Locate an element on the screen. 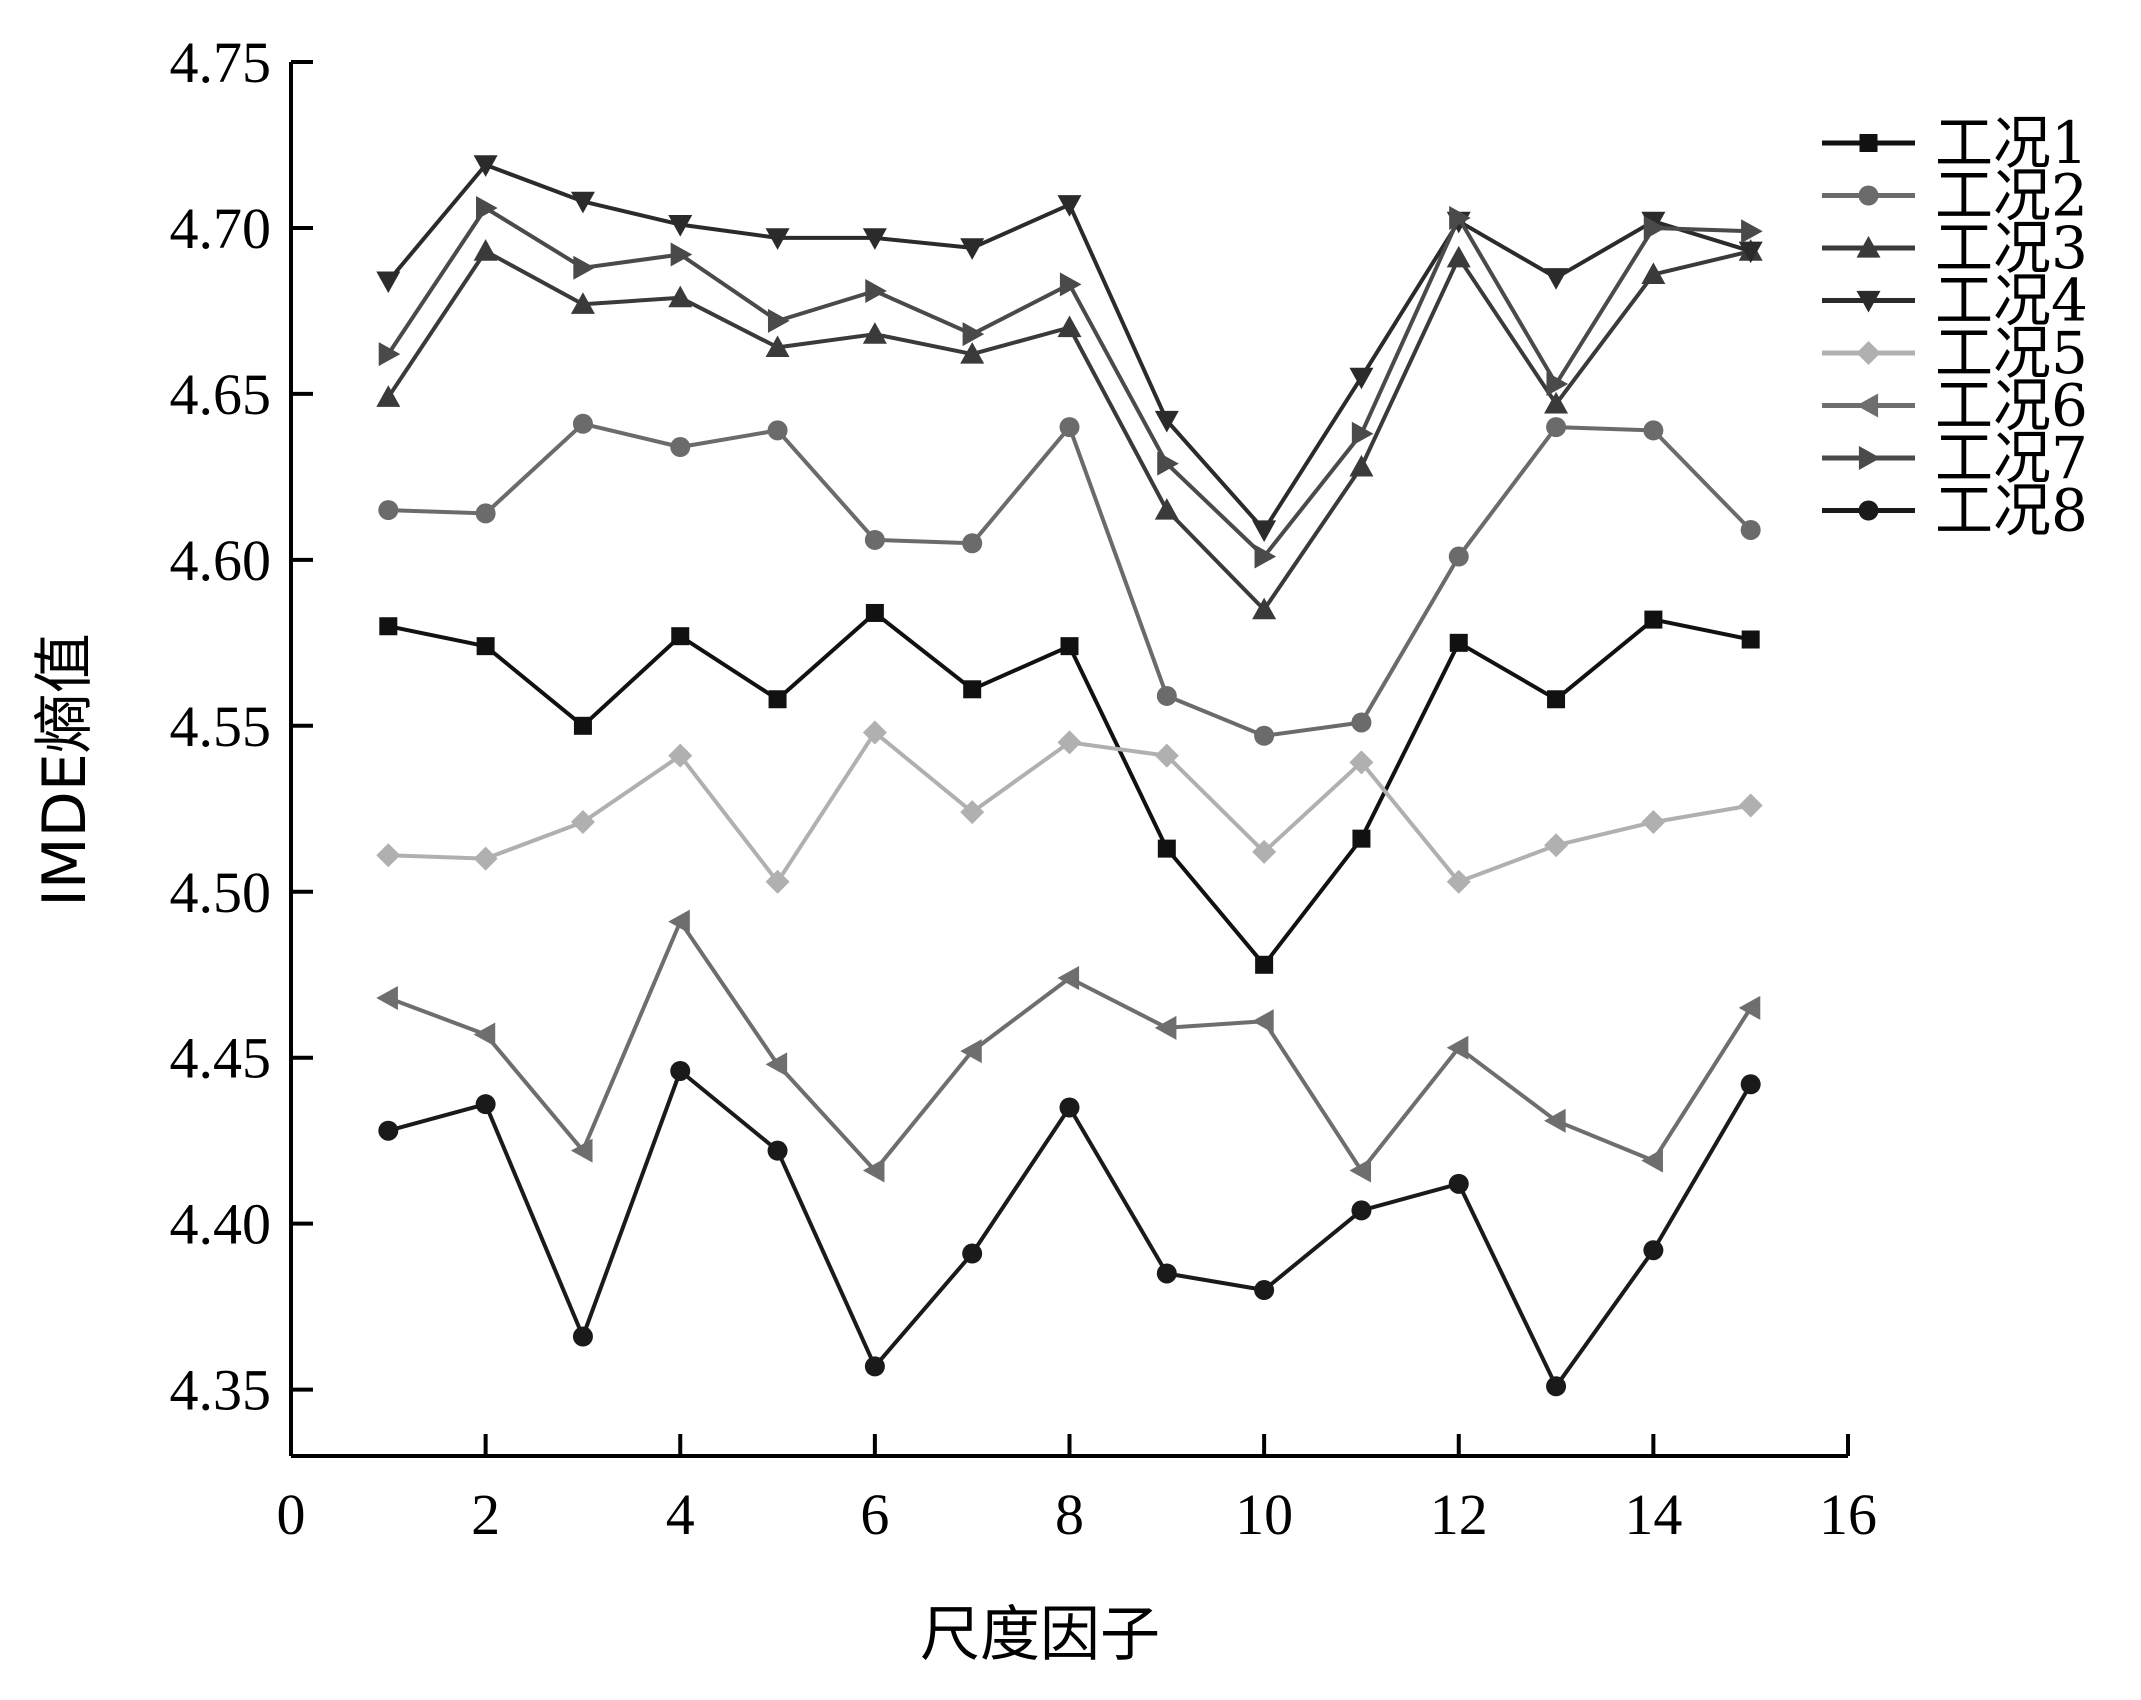  x-tick-label: 6 is located at coordinates (874, 1514).